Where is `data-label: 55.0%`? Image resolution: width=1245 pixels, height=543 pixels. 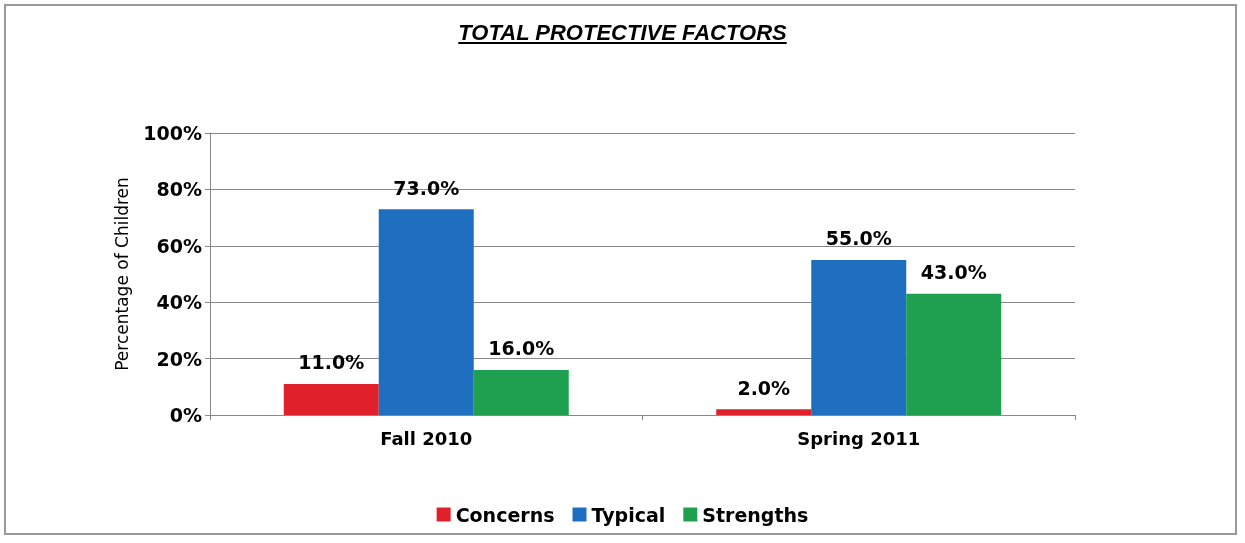 data-label: 55.0% is located at coordinates (858, 238).